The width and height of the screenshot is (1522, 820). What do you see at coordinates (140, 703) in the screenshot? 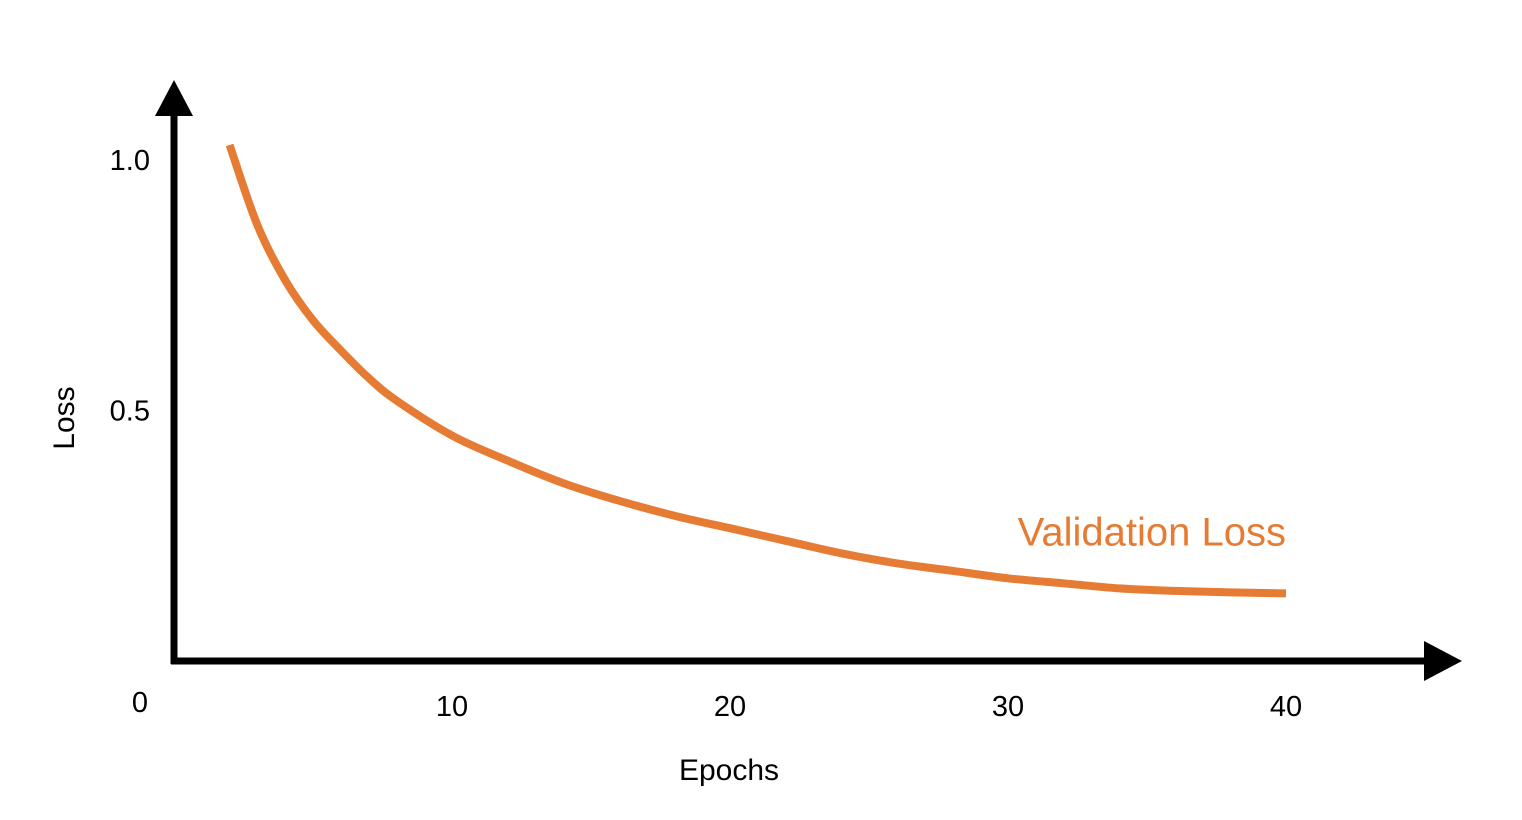
I see `origin-label: 0` at bounding box center [140, 703].